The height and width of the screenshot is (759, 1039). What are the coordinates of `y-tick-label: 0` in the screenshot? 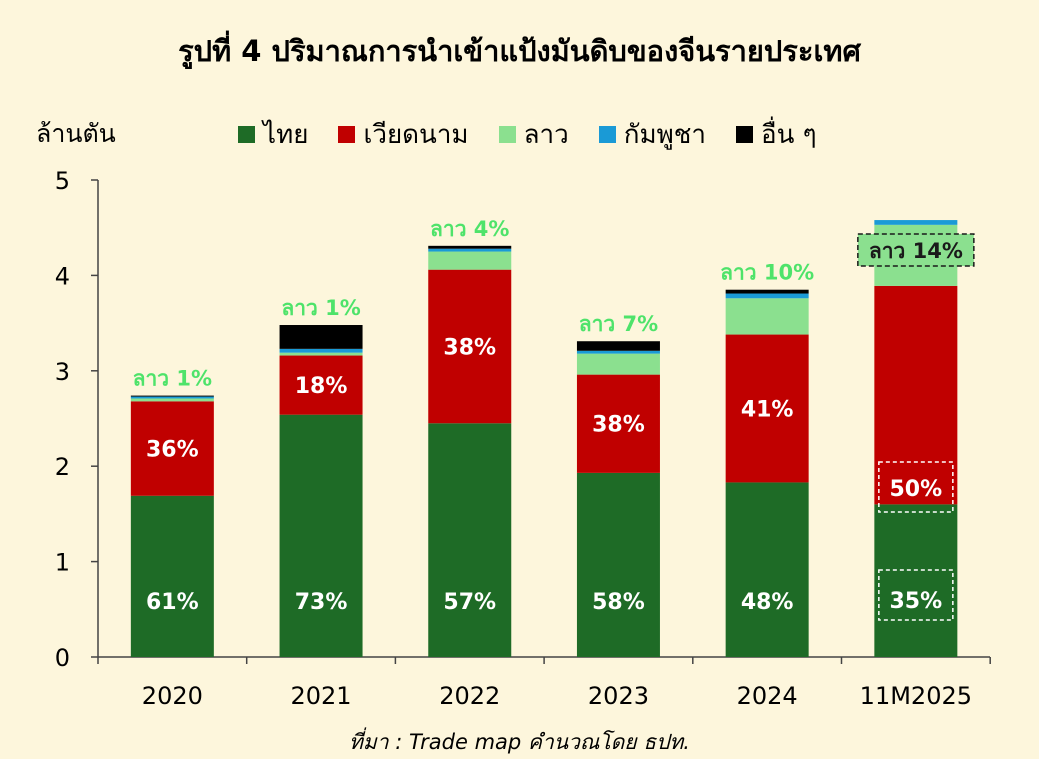 It's located at (62, 658).